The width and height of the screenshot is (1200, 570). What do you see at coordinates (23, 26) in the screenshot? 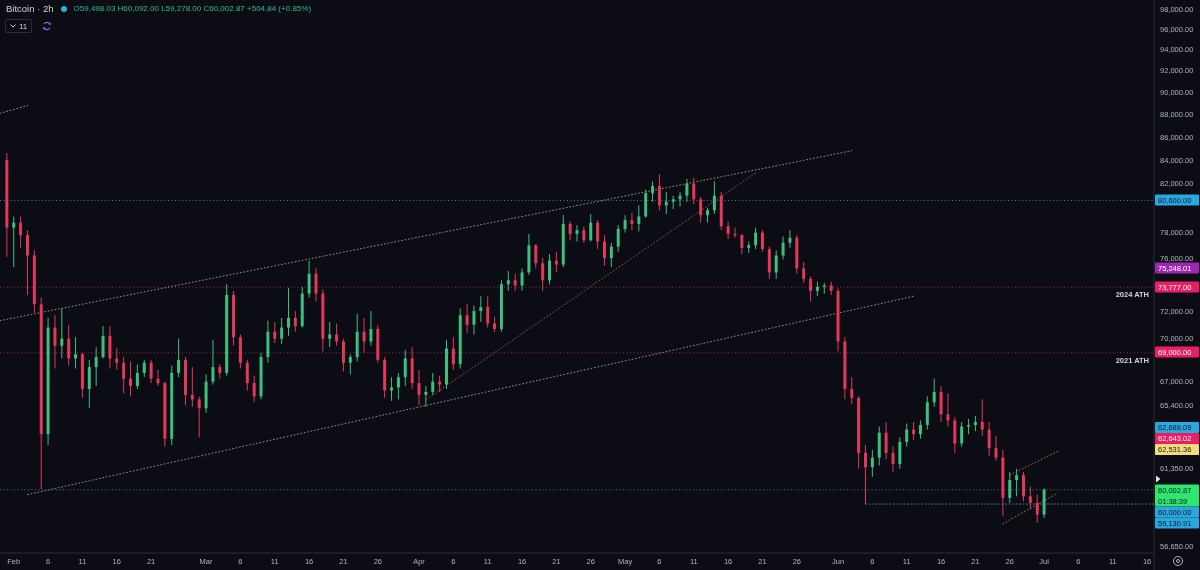
I see `annotation: 11` at bounding box center [23, 26].